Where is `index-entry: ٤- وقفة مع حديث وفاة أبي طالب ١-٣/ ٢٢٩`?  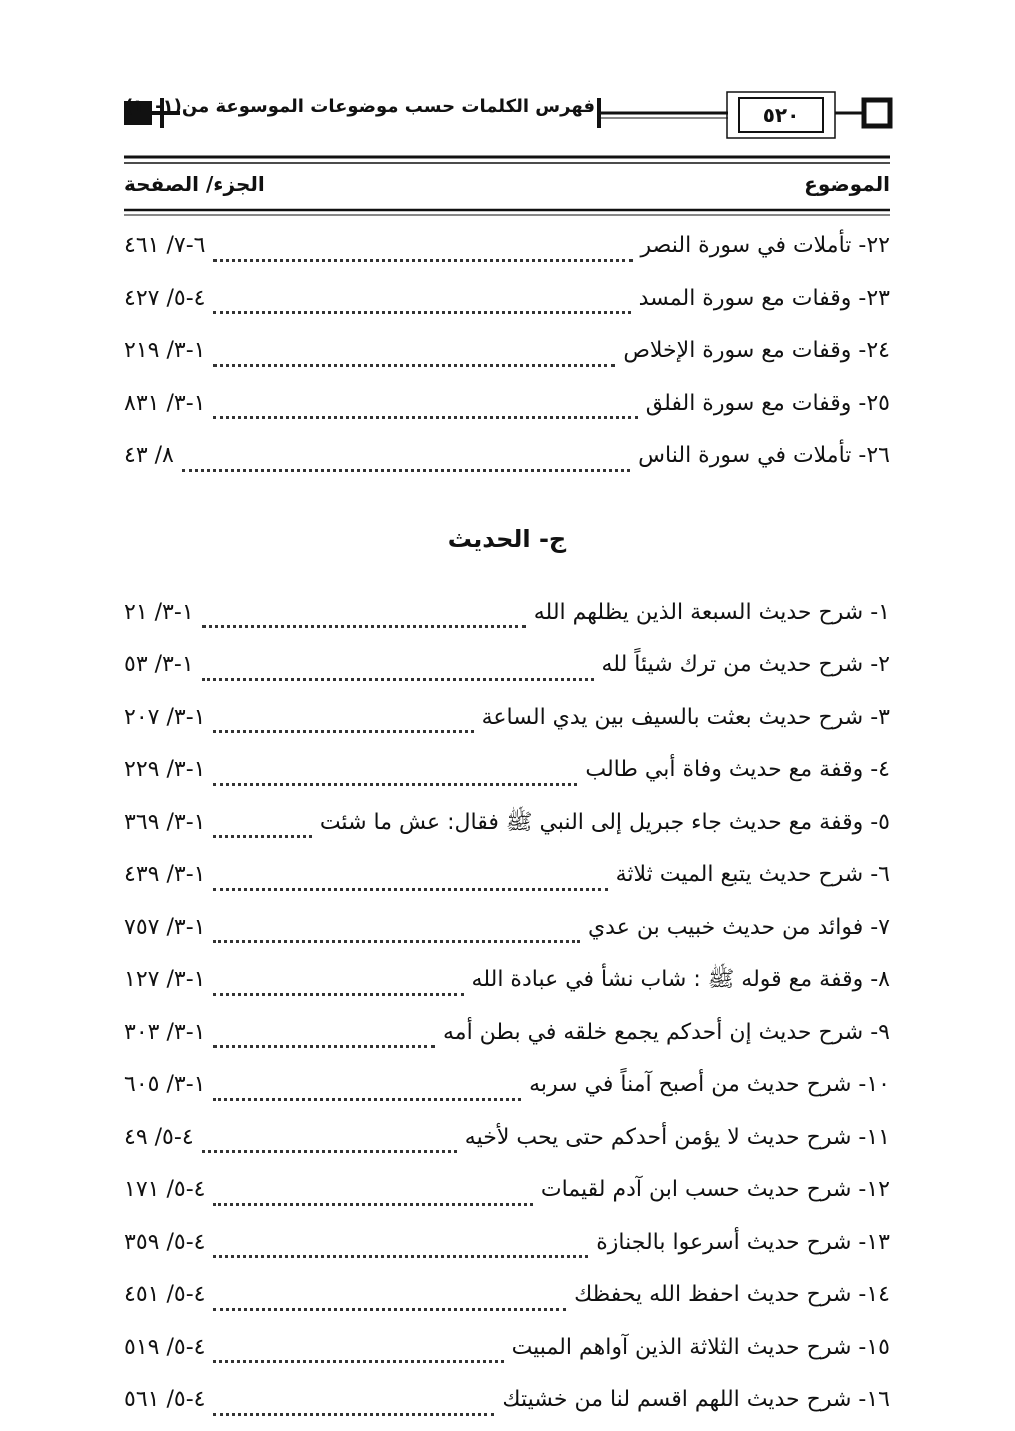 index-entry: ٤- وقفة مع حديث وفاة أبي طالب ١-٣/ ٢٢٩ is located at coordinates (507, 774).